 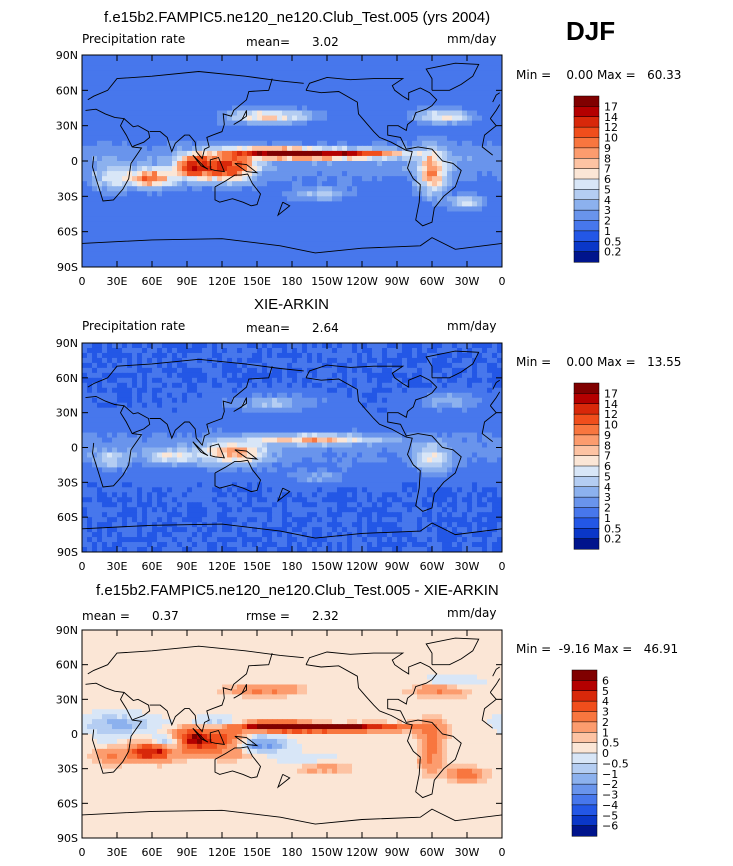 What do you see at coordinates (599, 362) in the screenshot?
I see `panel2-range: Min = 0.00 Max = 13.55` at bounding box center [599, 362].